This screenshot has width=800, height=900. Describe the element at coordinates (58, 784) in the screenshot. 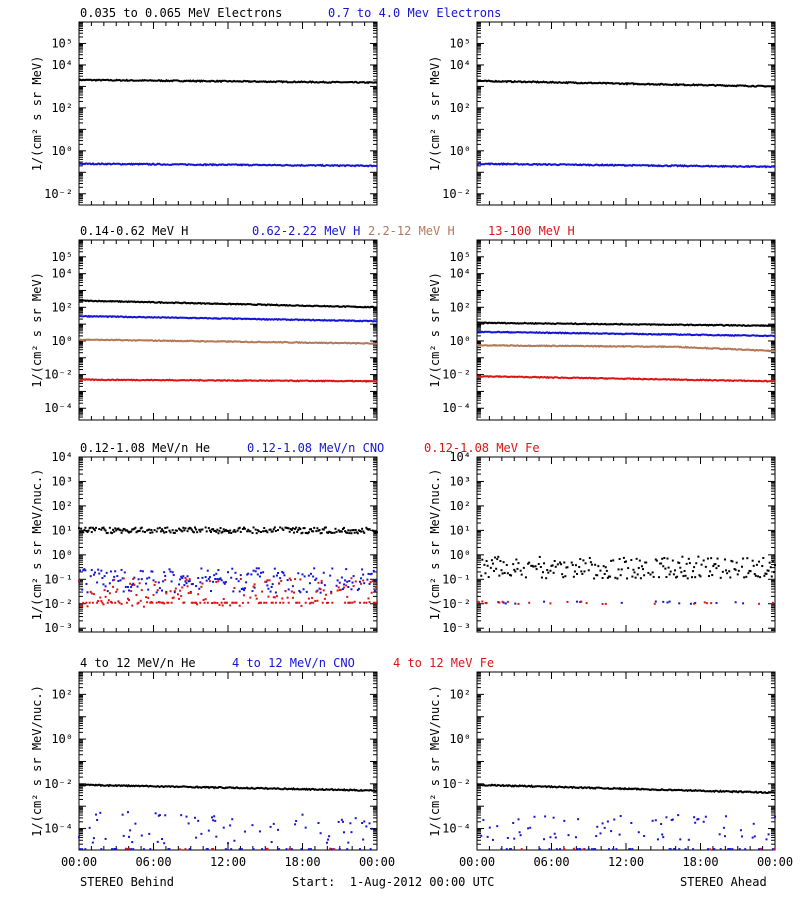

I see `y-tick-label: 10⁻²` at that location.